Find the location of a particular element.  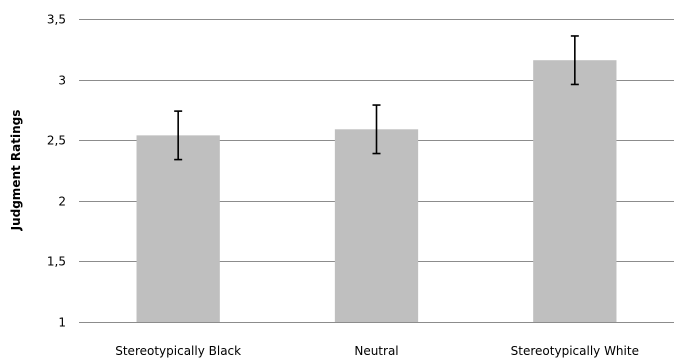

y-tick-label: 3 is located at coordinates (62, 81).